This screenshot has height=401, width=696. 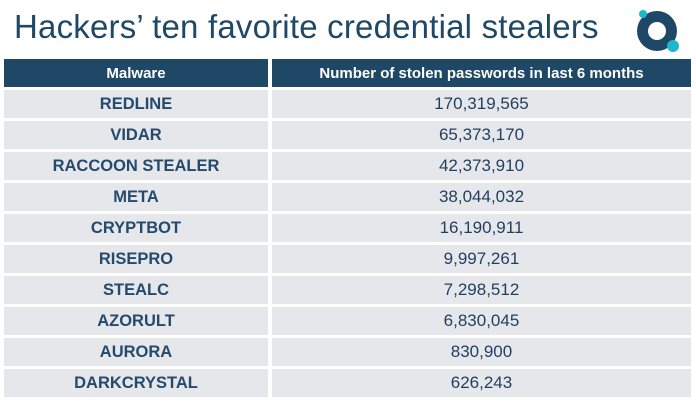 What do you see at coordinates (136, 228) in the screenshot?
I see `malware-name-cell: CRYPTBOT` at bounding box center [136, 228].